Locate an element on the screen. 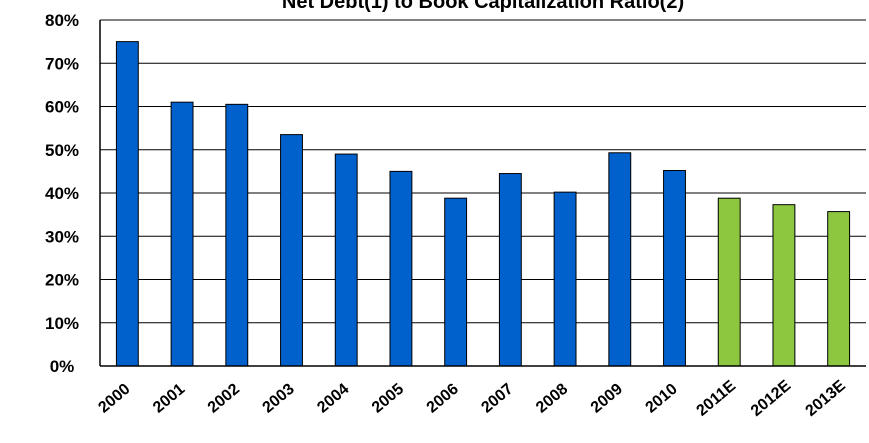  x-tick-label: 2000 is located at coordinates (114, 399).